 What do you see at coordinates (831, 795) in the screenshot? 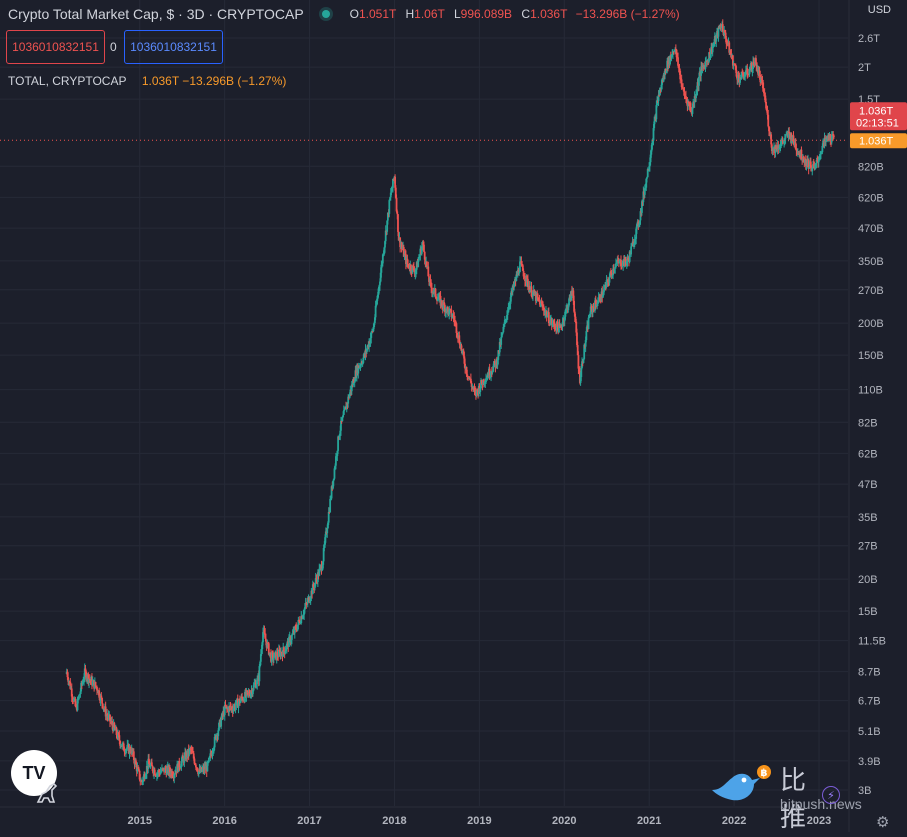
I see `lightning-icon: ⚡` at bounding box center [831, 795].